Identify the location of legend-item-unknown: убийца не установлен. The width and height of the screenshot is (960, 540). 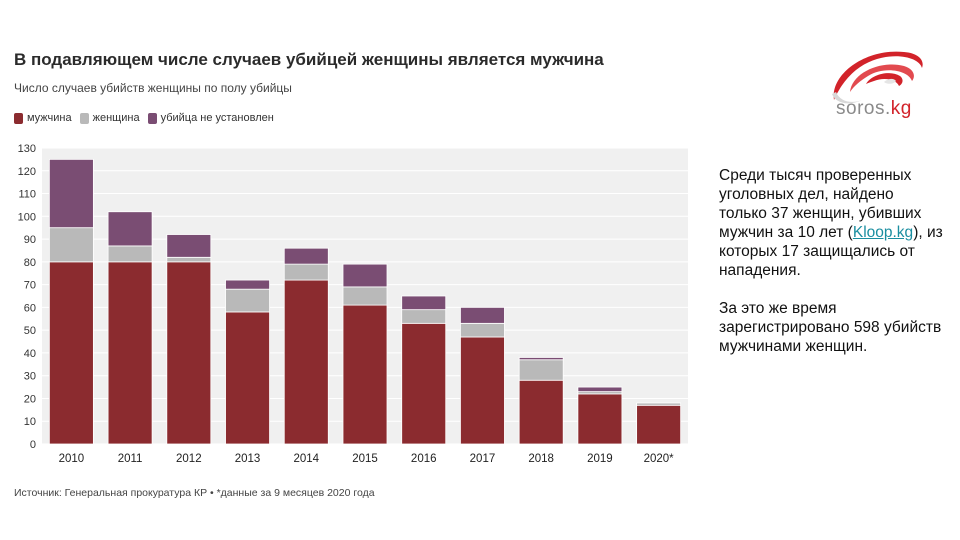
(210, 118).